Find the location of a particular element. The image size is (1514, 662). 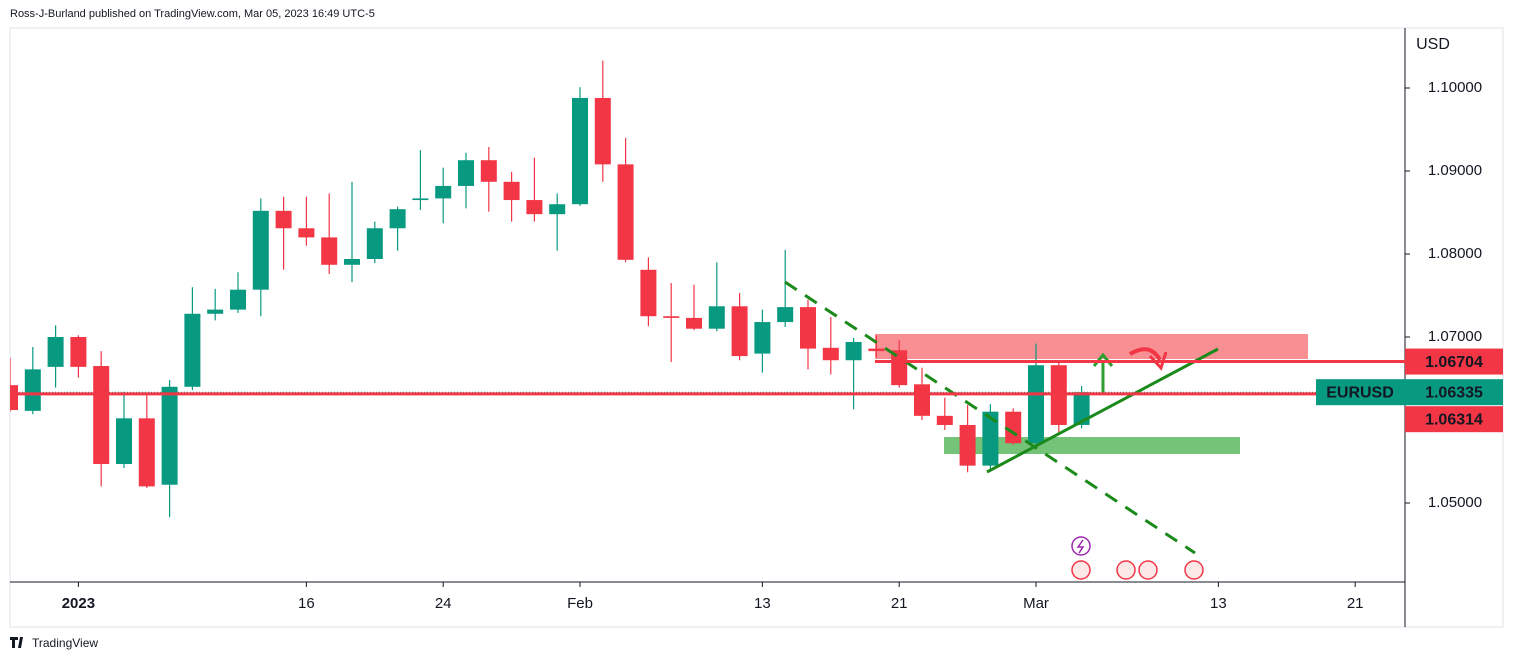

last-price-box is located at coordinates (1454, 392).